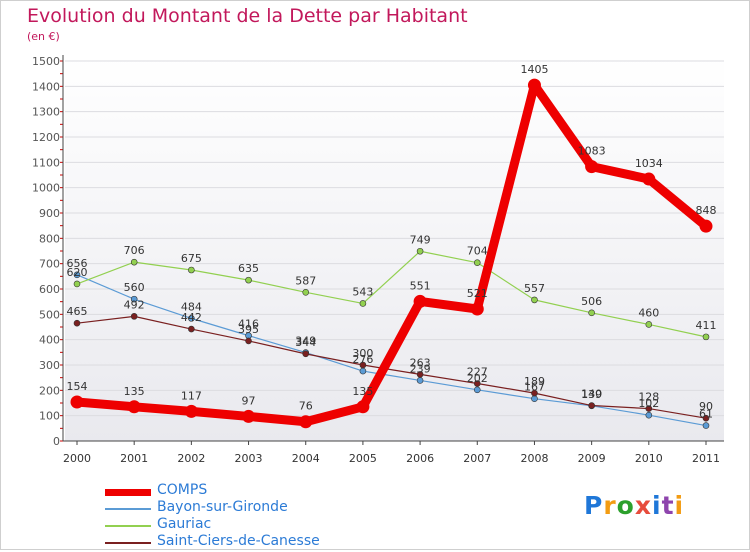 The image size is (750, 552). I want to click on data-label: 128, so click(648, 397).